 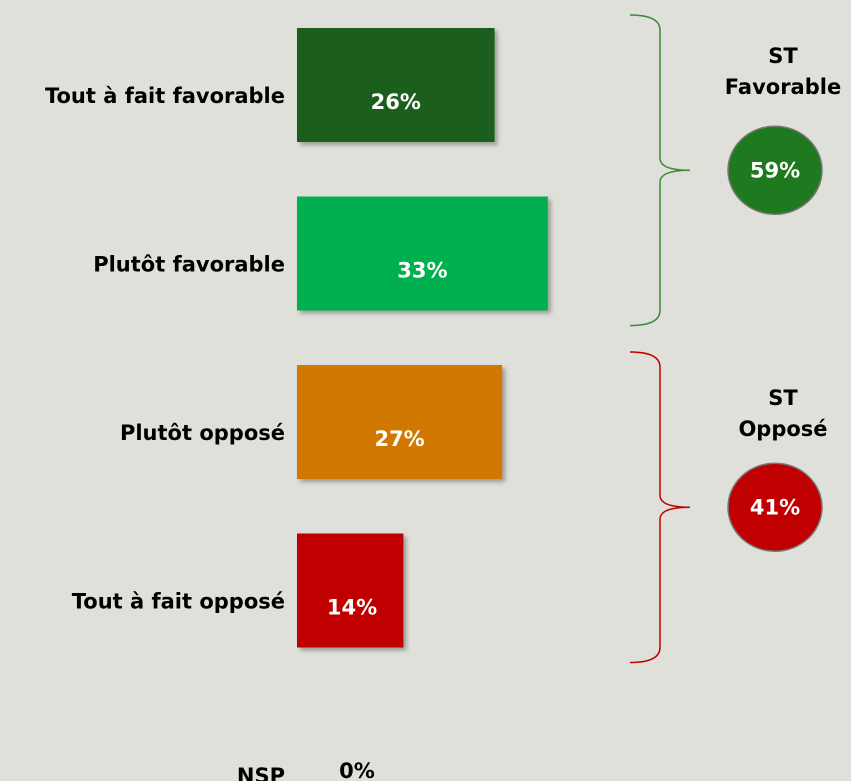 What do you see at coordinates (202, 433) in the screenshot?
I see `category-label: Plutôt opposé` at bounding box center [202, 433].